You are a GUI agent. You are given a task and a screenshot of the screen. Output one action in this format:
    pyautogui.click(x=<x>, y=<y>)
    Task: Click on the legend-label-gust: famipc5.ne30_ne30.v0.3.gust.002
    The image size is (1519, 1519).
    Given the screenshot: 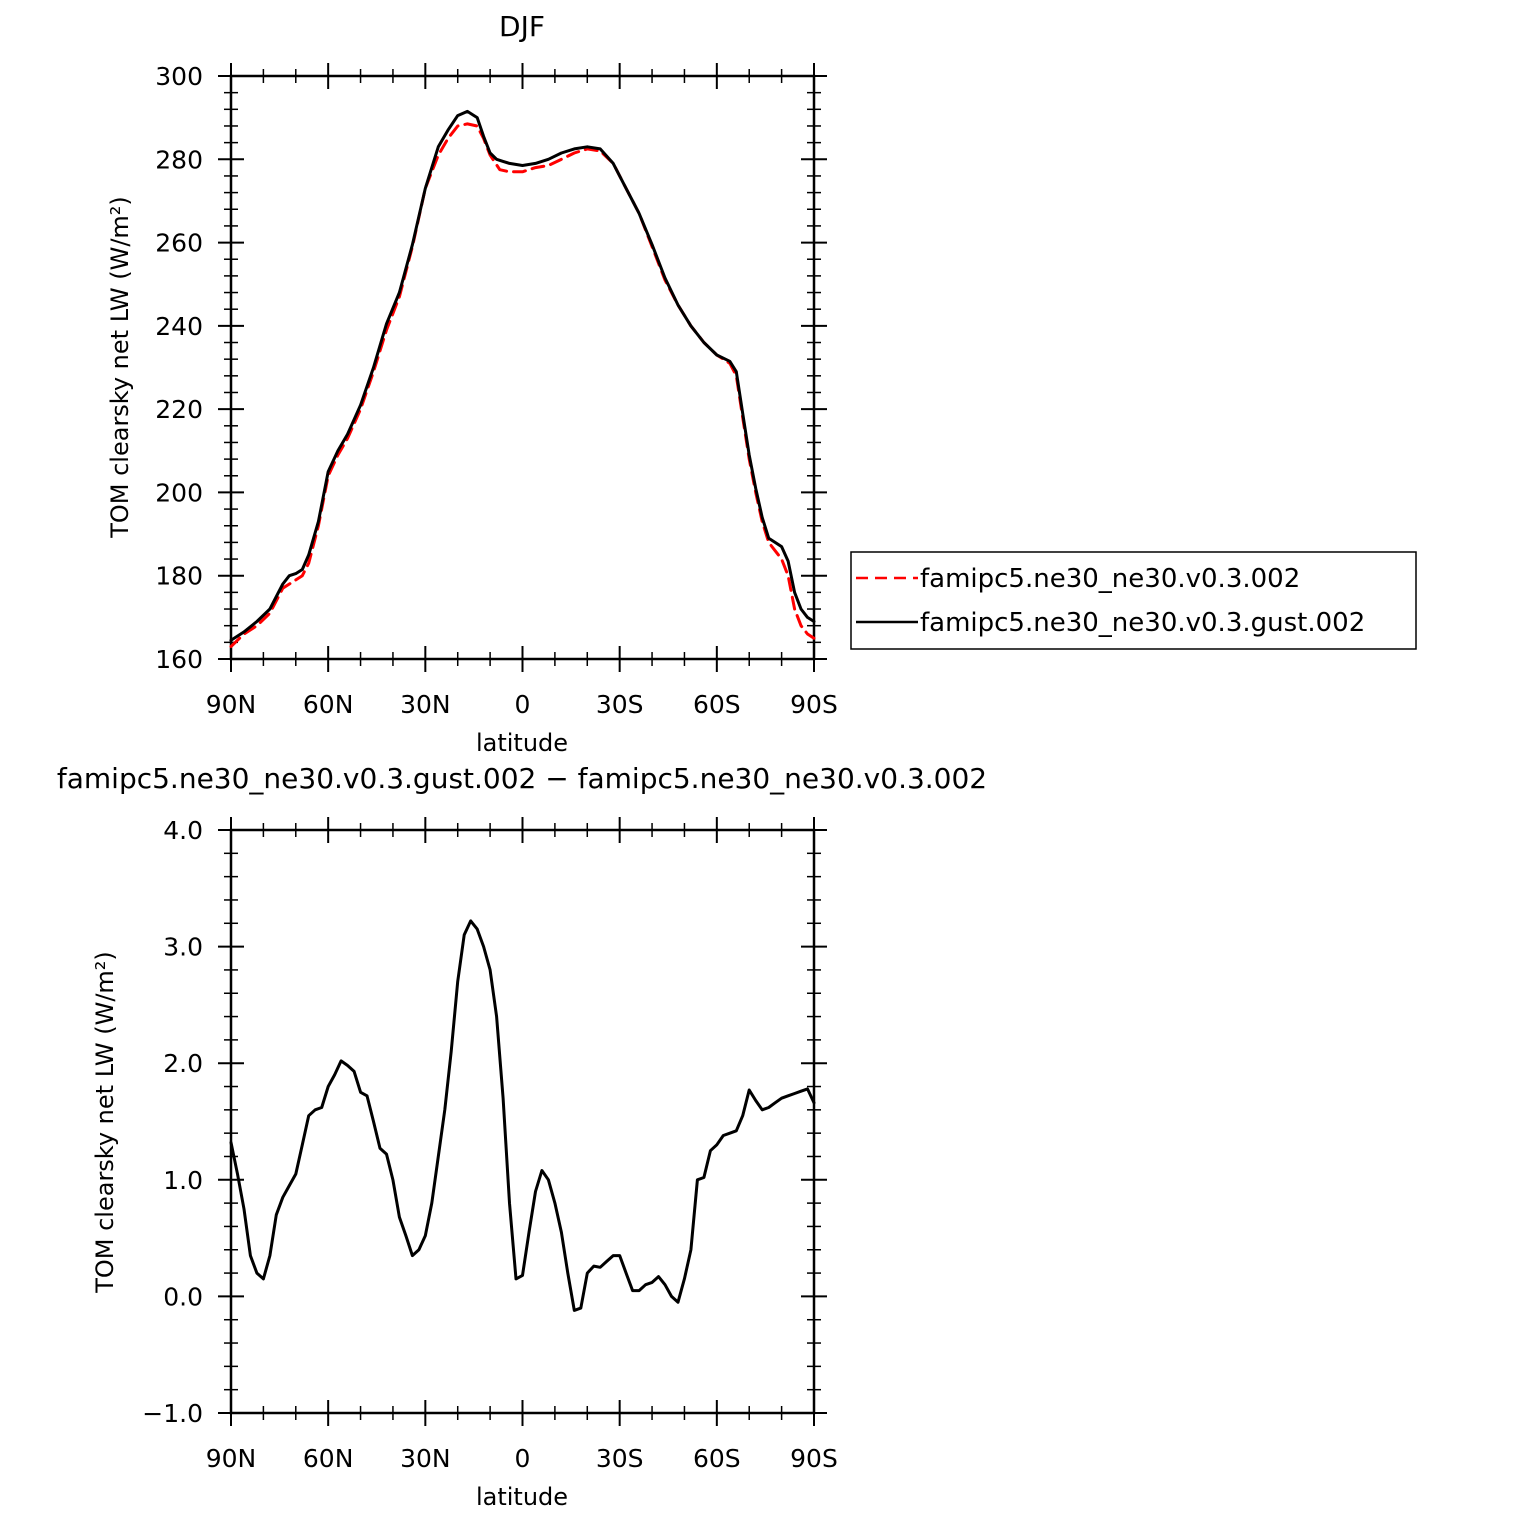 What is the action you would take?
    pyautogui.click(x=1142, y=623)
    